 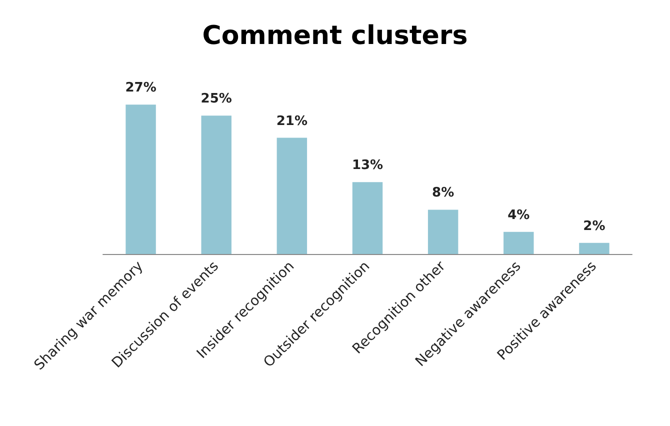 What do you see at coordinates (335, 36) in the screenshot?
I see `chart-title: Comment clusters` at bounding box center [335, 36].